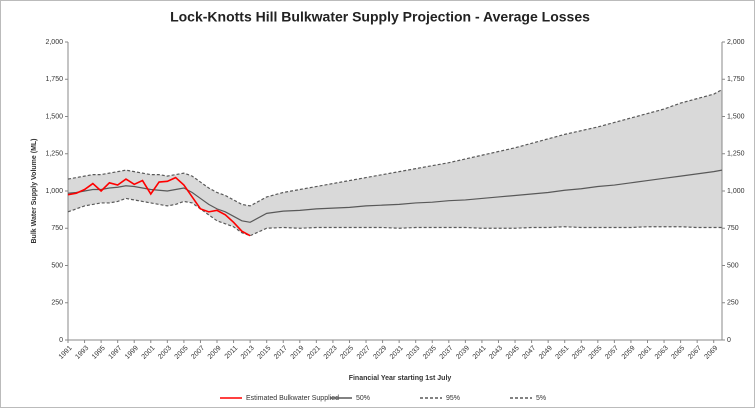 Image resolution: width=755 pixels, height=408 pixels. What do you see at coordinates (733, 265) in the screenshot?
I see `y2-tick-label: 500` at bounding box center [733, 265].